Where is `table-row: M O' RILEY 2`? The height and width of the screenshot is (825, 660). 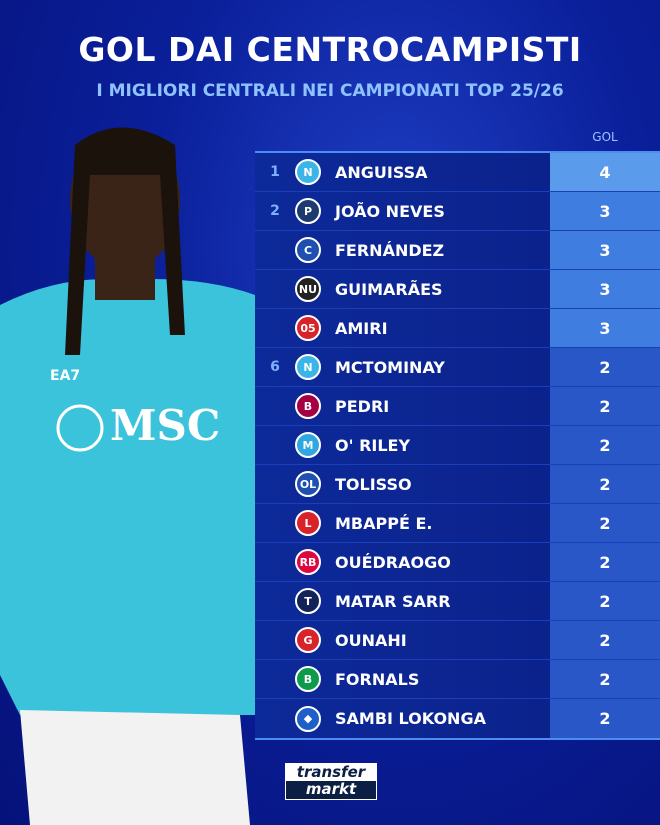 table-row: M O' RILEY 2 is located at coordinates (457, 445).